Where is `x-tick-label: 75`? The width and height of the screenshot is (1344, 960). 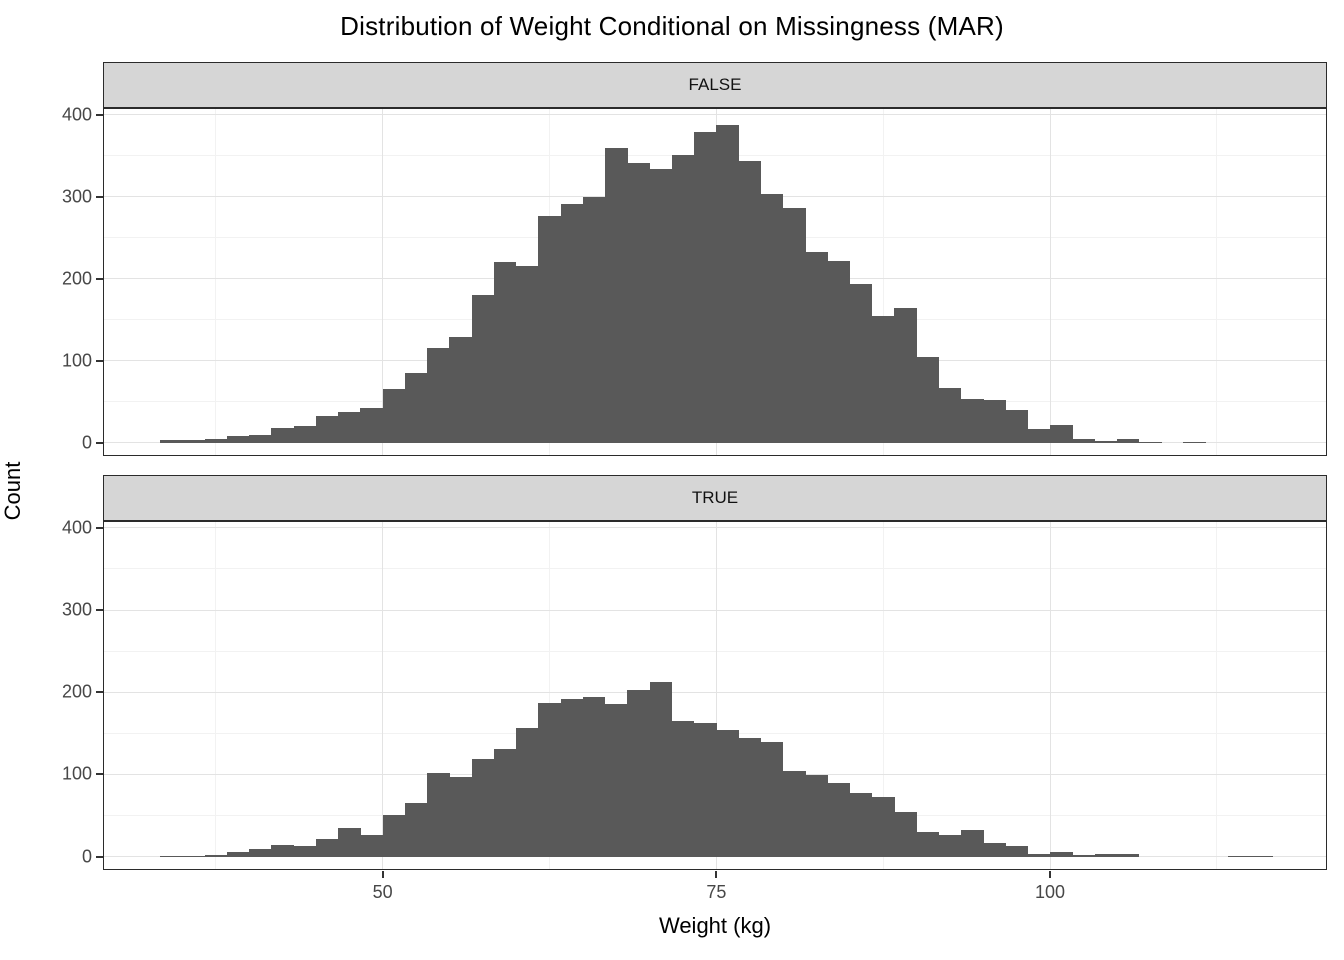 x-tick-label: 75 is located at coordinates (716, 892).